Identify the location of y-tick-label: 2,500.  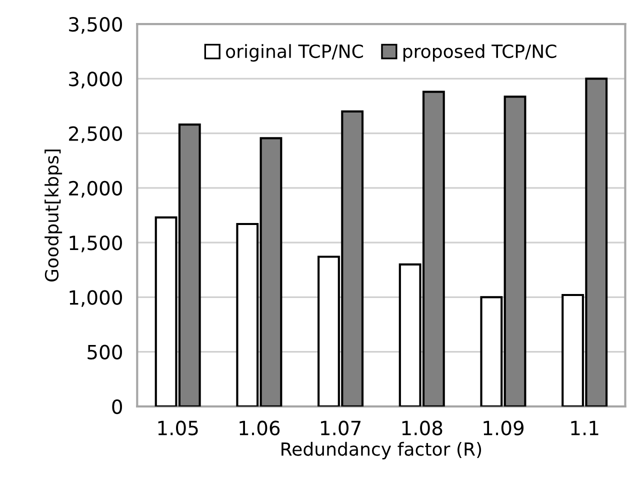
(95, 134).